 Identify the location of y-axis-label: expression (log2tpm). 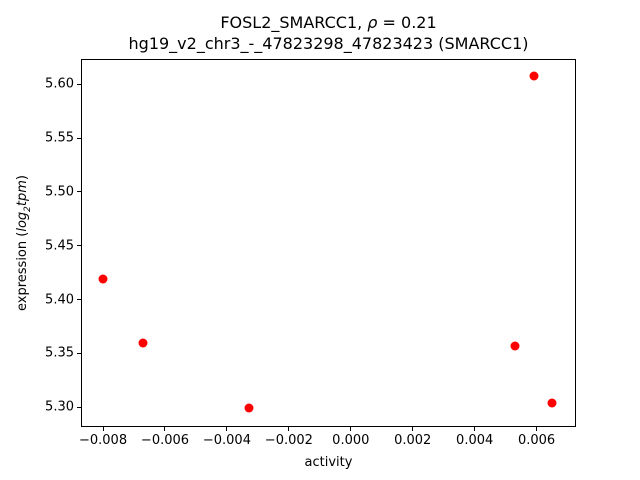
(24, 243).